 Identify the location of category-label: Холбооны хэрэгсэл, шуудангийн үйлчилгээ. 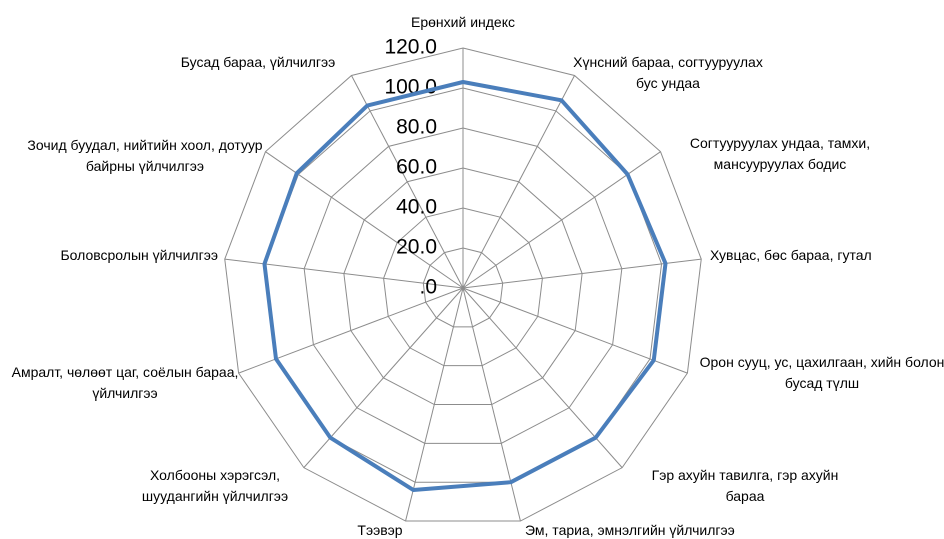
(215, 485).